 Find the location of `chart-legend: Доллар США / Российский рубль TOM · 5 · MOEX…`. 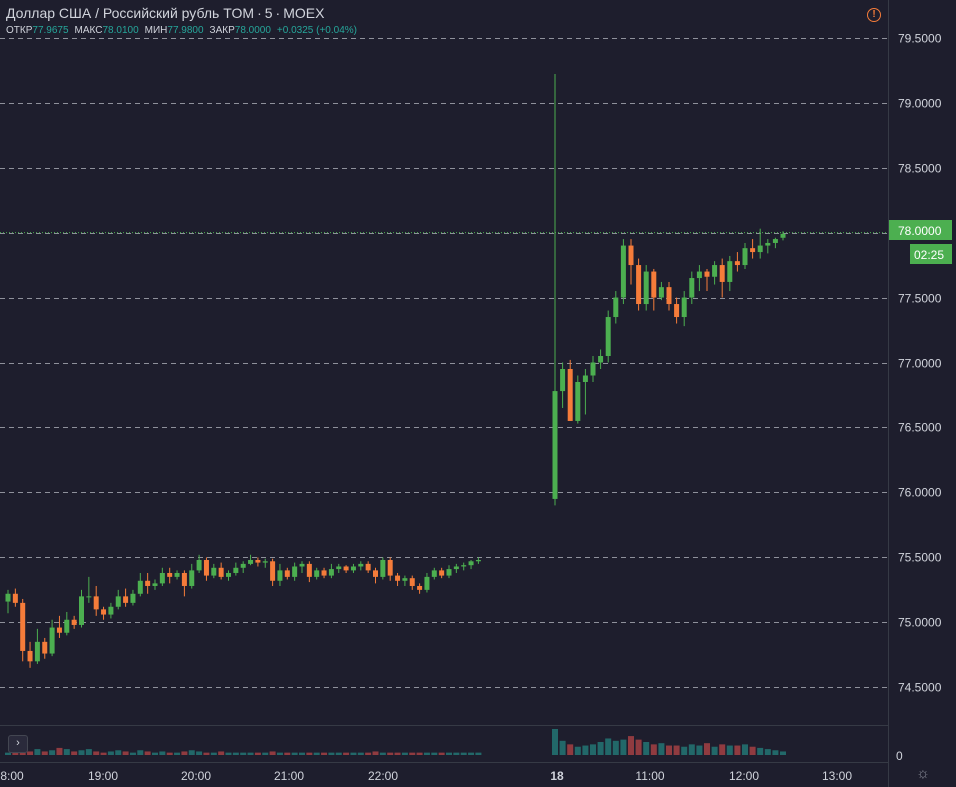

chart-legend: Доллар США / Российский рубль TOM · 5 · MOEX… is located at coordinates (181, 20).